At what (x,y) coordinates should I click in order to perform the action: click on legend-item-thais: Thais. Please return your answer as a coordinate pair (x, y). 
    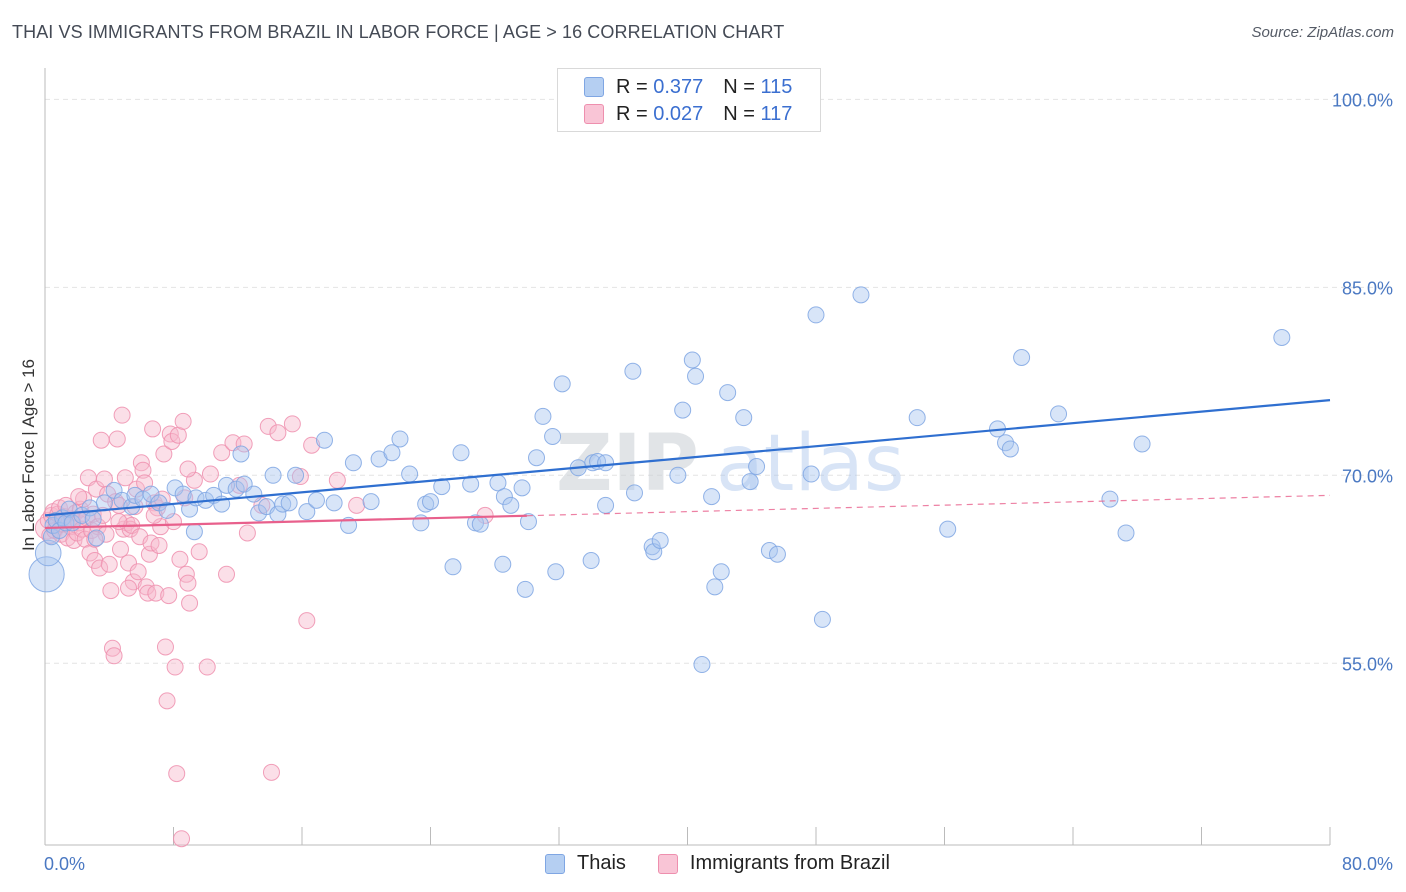
    Looking at the image, I should click on (585, 863).